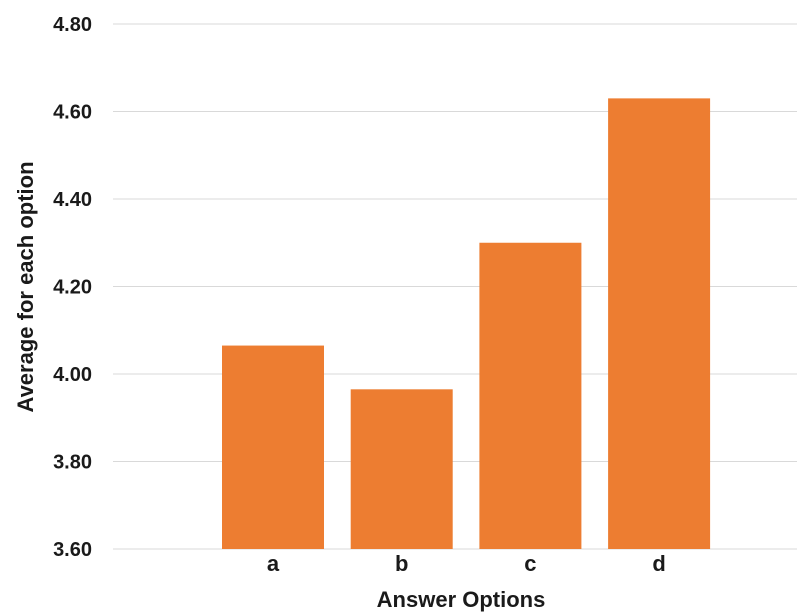 This screenshot has width=807, height=613. What do you see at coordinates (72, 463) in the screenshot?
I see `y-tick-label: 3.80` at bounding box center [72, 463].